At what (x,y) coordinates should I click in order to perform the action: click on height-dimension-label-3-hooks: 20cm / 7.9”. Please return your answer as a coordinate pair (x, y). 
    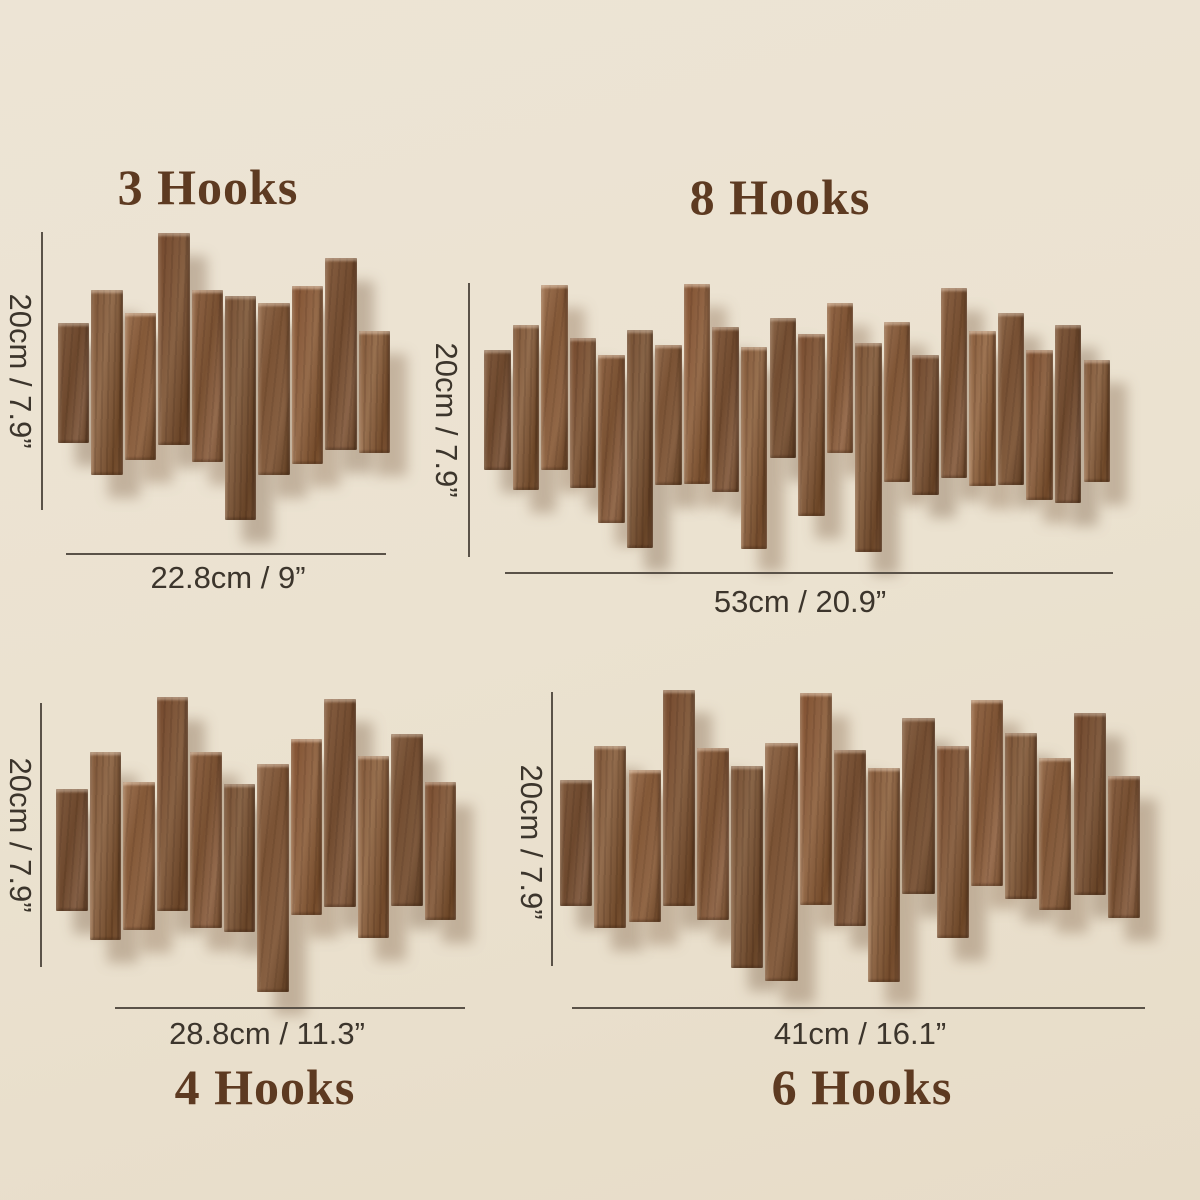
    Looking at the image, I should click on (20, 371).